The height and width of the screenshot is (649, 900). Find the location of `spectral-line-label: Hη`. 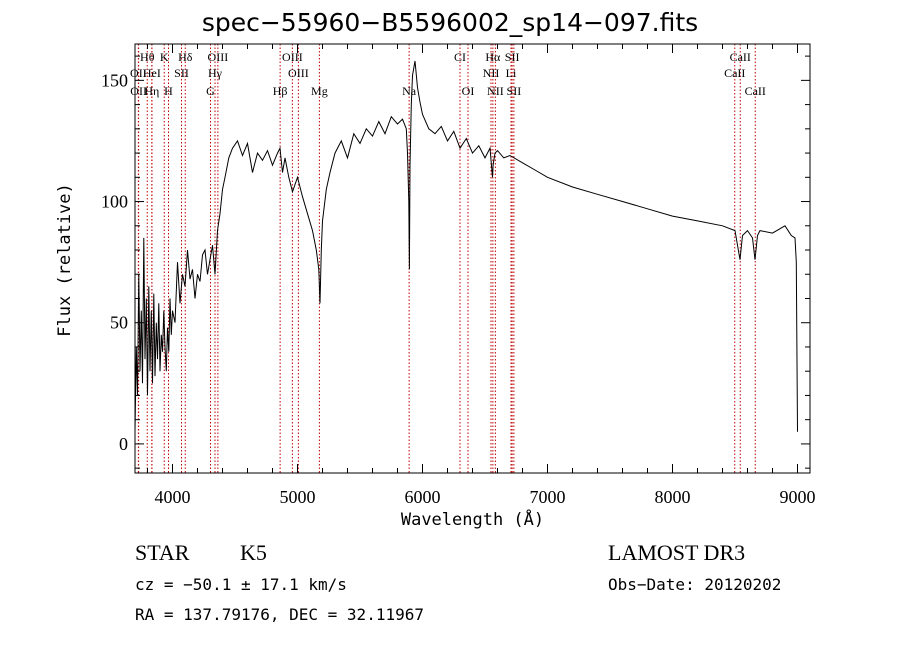

spectral-line-label: Hη is located at coordinates (151, 91).